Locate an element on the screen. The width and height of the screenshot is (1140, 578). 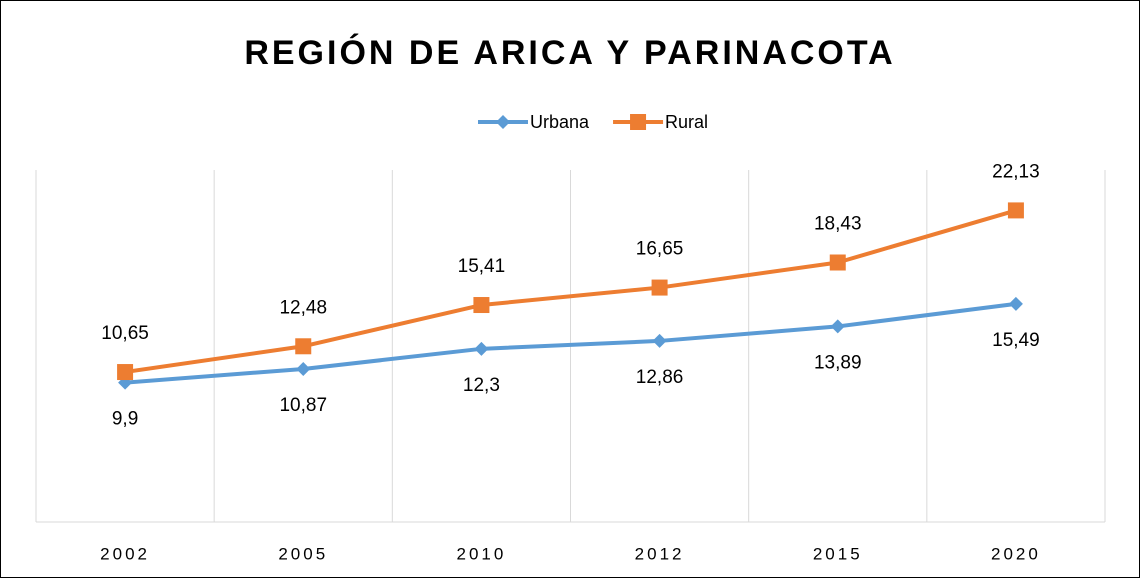
data-label: 10,87 is located at coordinates (303, 405).